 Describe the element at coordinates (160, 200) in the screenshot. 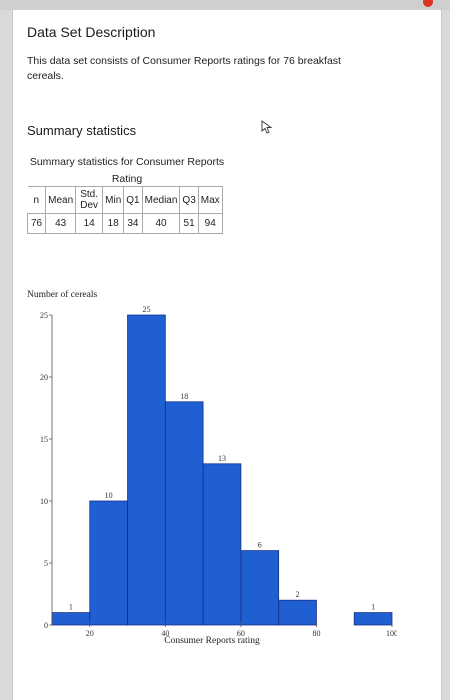

I see `header-median: Median` at that location.